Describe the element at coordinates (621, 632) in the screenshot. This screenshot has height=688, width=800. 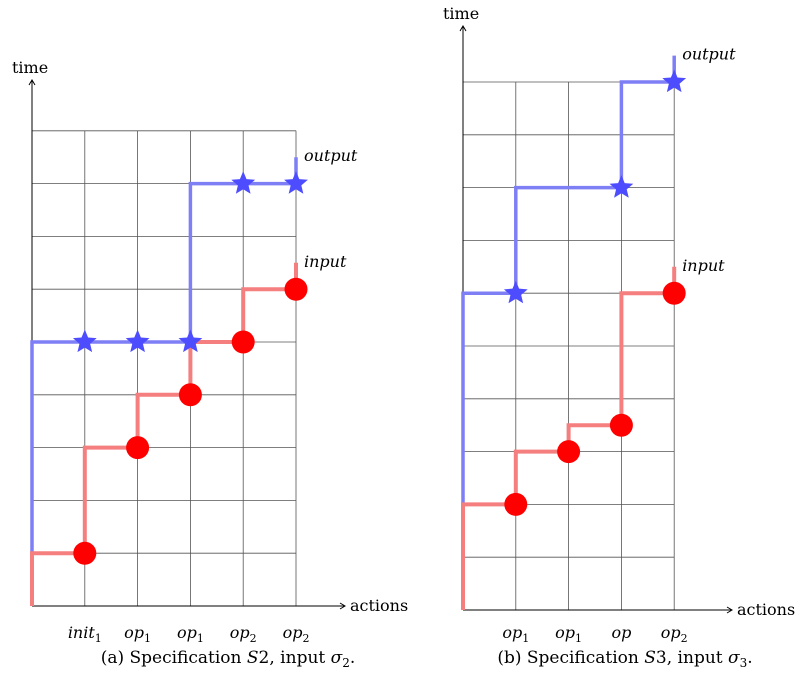
I see `x-tick-label: op` at that location.